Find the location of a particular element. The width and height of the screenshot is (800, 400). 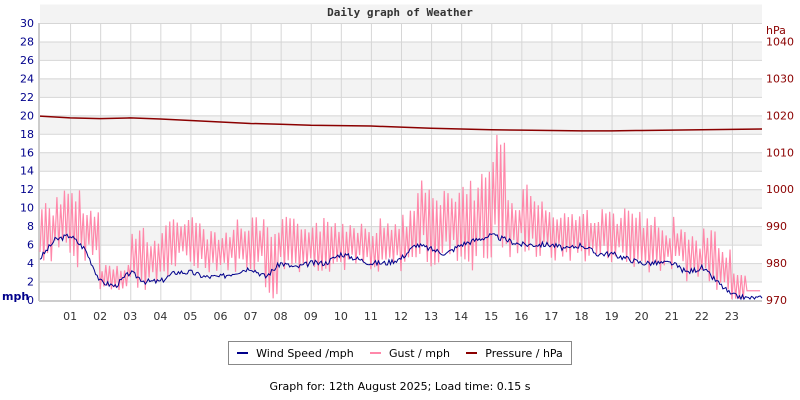

x-tick-label: 01 is located at coordinates (70, 316).